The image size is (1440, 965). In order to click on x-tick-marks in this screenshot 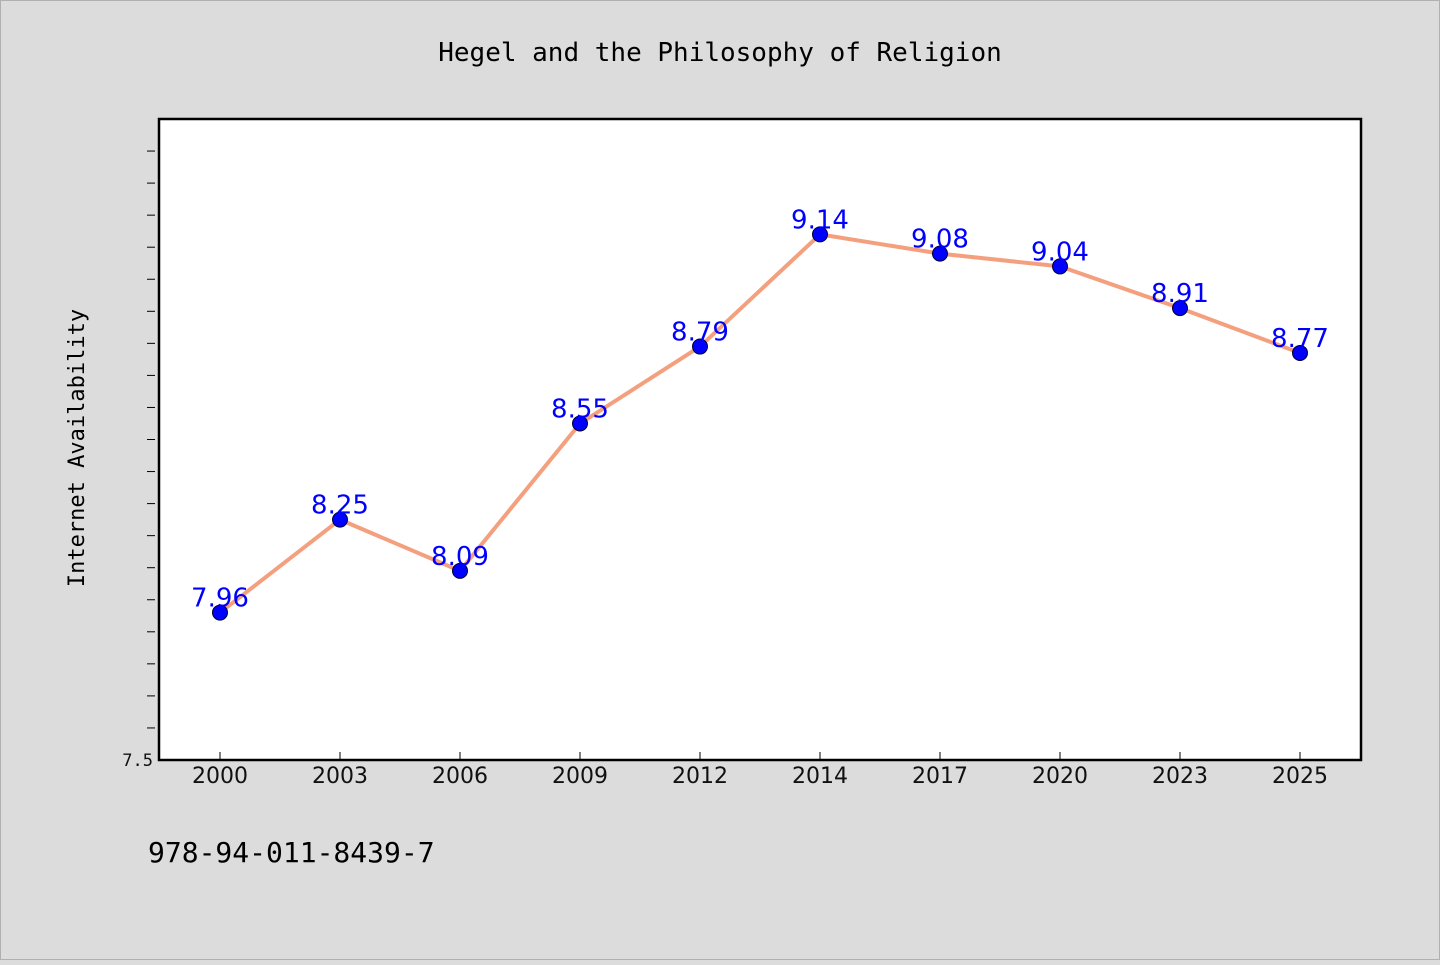, I will do `click(760, 756)`.